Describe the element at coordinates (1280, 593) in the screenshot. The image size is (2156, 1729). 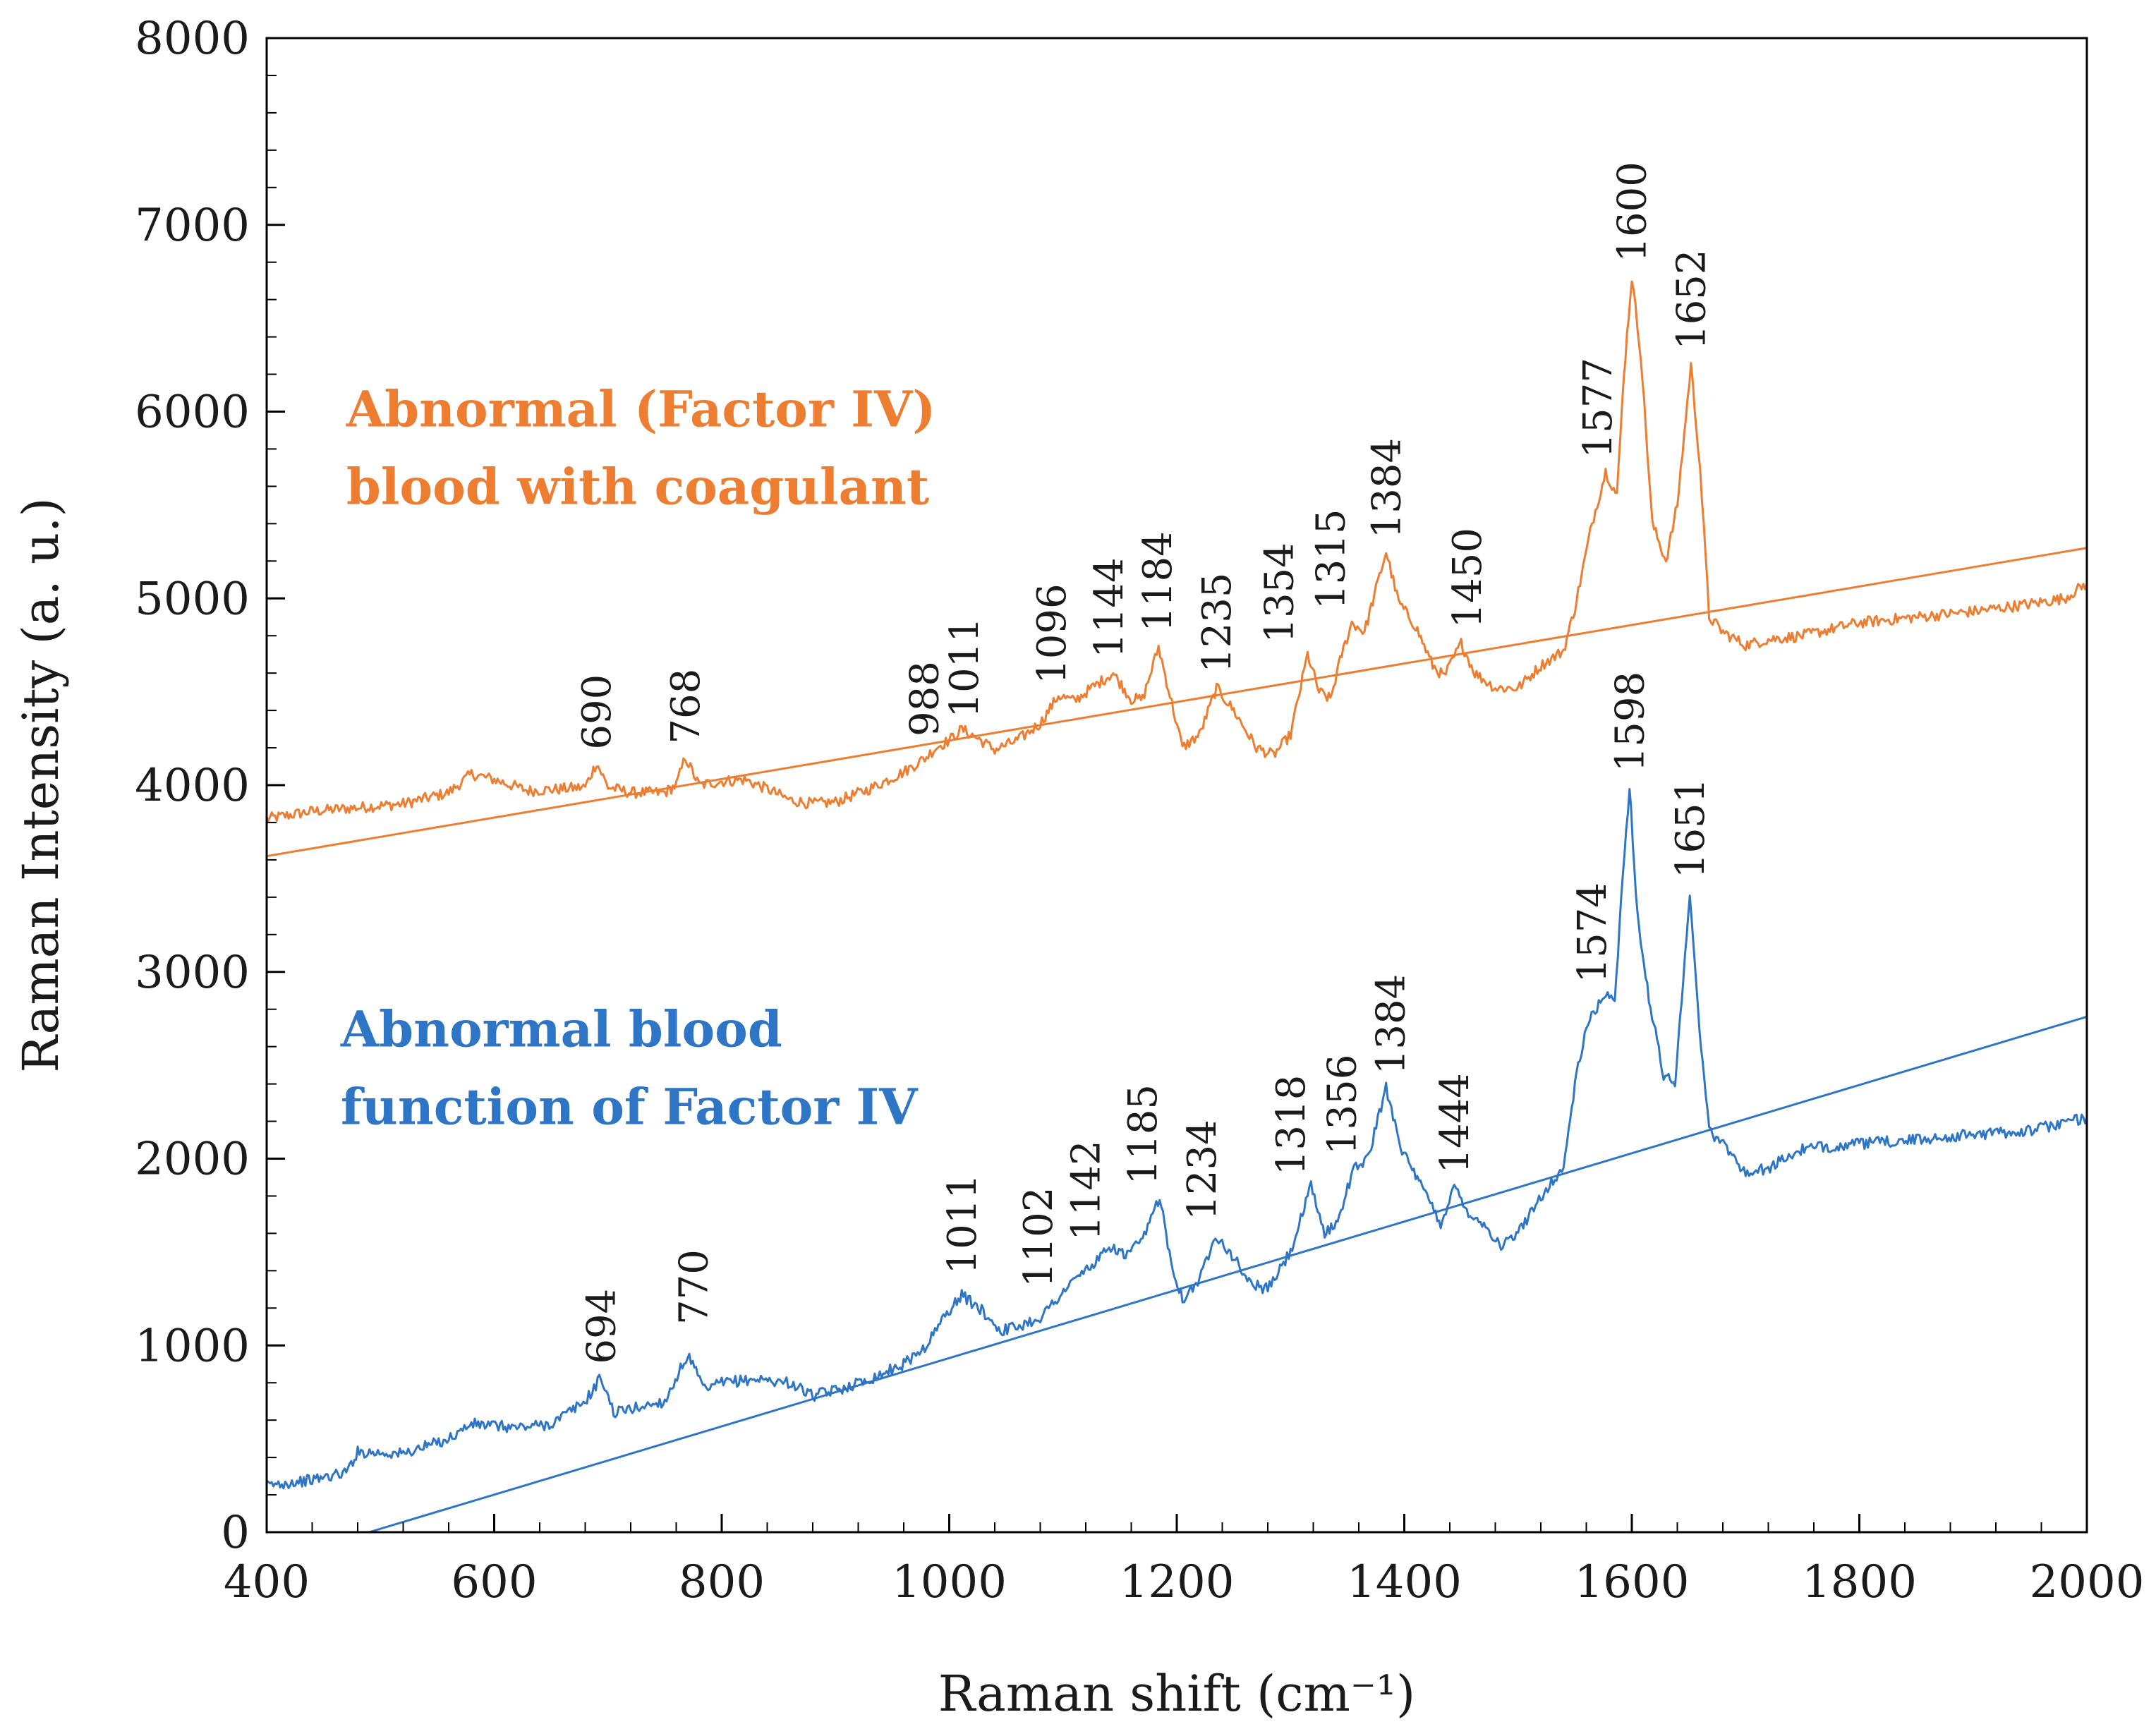
I see `peak-label: 1354` at that location.